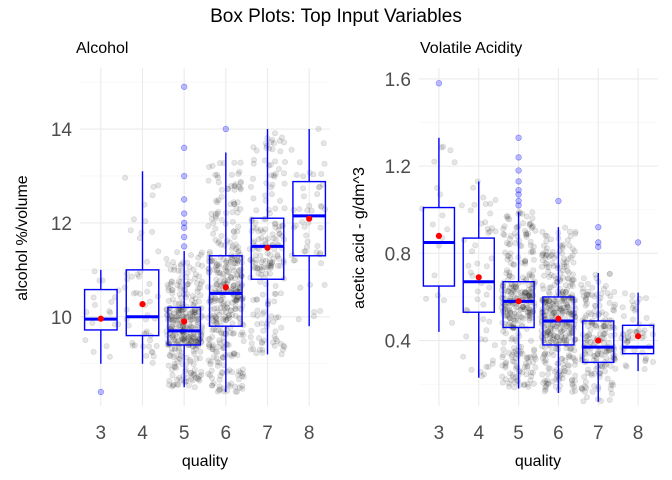  Describe the element at coordinates (478, 433) in the screenshot. I see `volatile-acidity-x-tick-label: 4` at that location.